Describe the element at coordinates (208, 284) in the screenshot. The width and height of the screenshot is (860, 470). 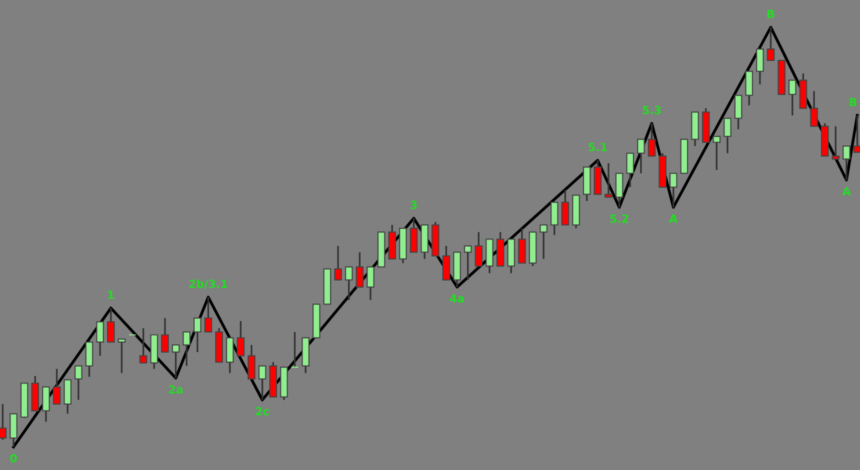
I see `annotation: 2b/3.1` at that location.